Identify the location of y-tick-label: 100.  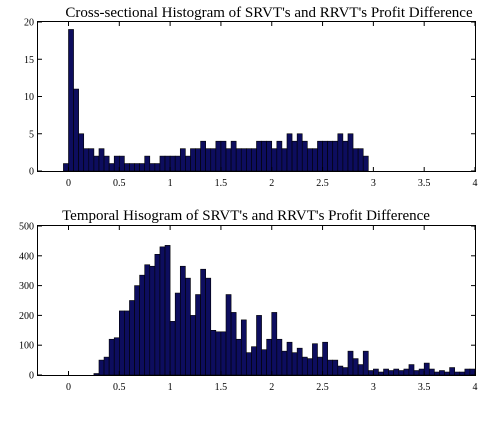
(26, 346).